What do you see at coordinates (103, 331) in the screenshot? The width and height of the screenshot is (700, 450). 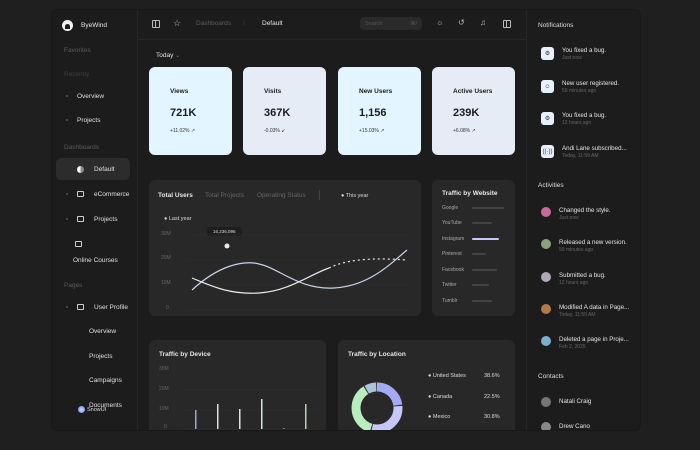 I see `sub-item-overview: Overview` at bounding box center [103, 331].